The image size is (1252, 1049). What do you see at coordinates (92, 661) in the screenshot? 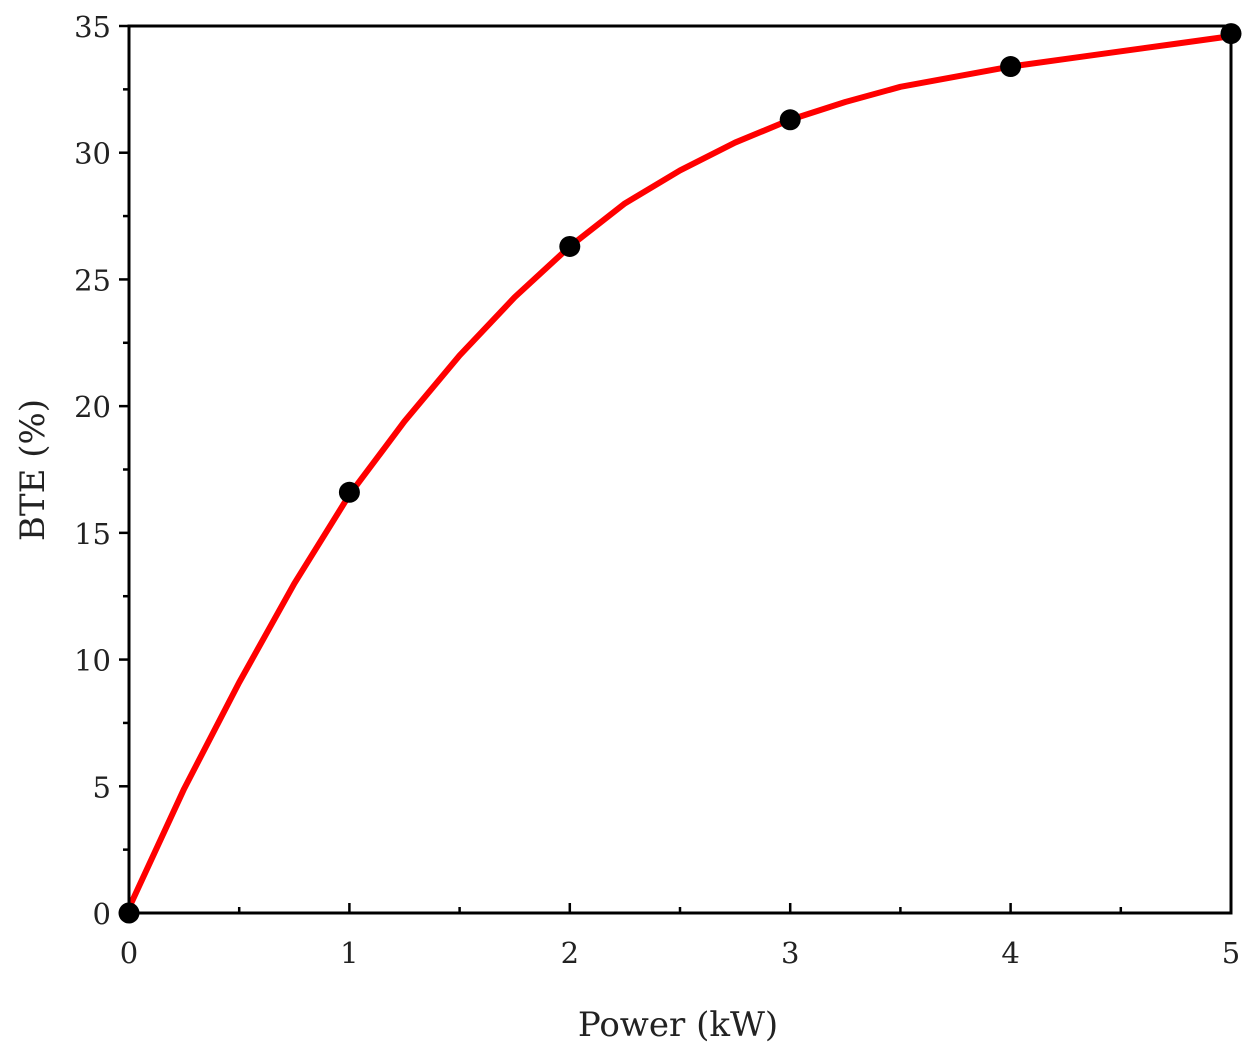
I see `y-tick-label: 10` at bounding box center [92, 661].